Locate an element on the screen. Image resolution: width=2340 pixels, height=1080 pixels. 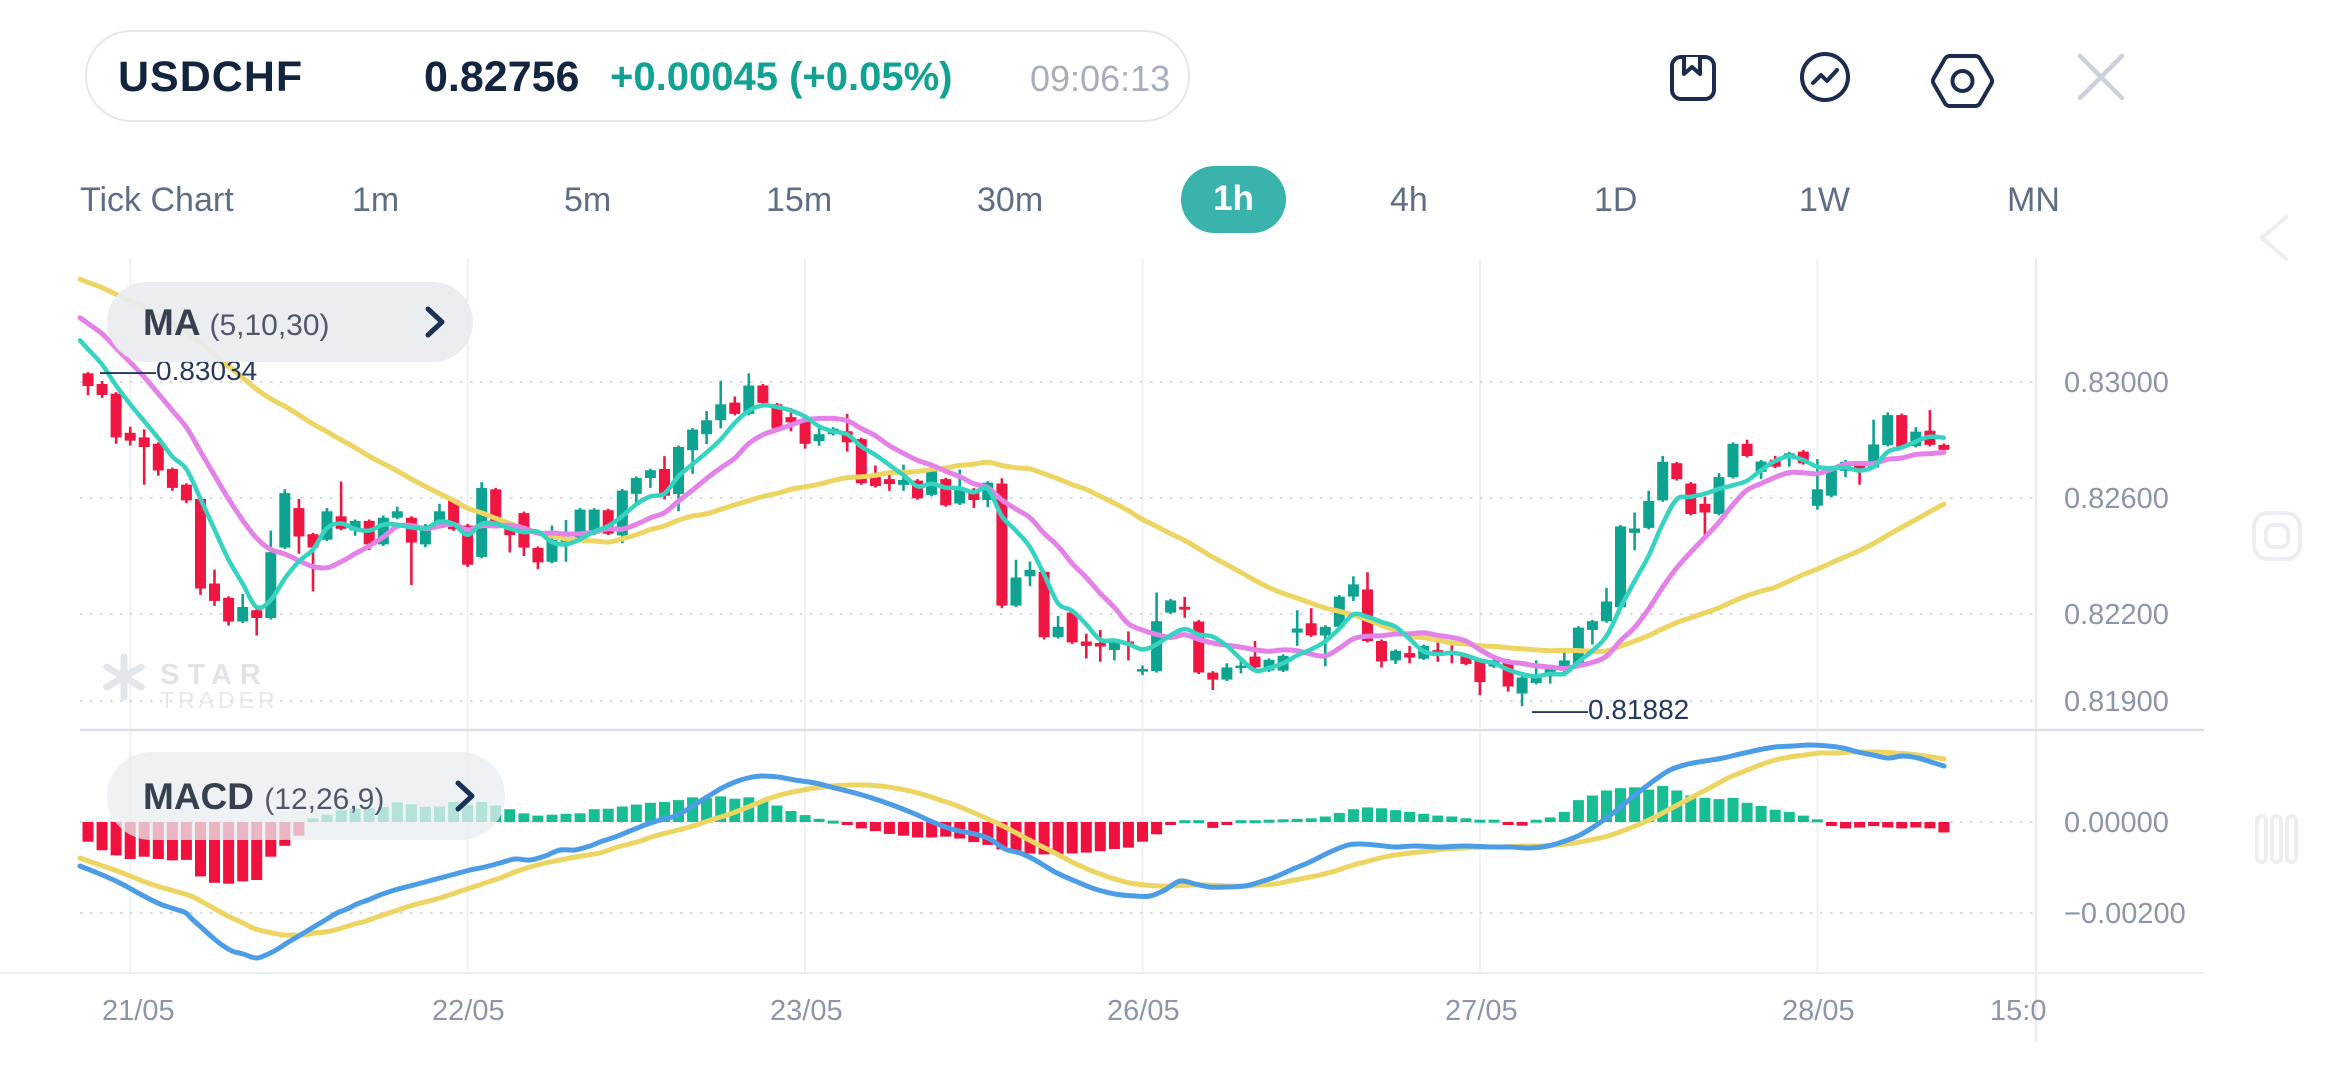
svg-text: 26/05 is located at coordinates (1143, 1011).